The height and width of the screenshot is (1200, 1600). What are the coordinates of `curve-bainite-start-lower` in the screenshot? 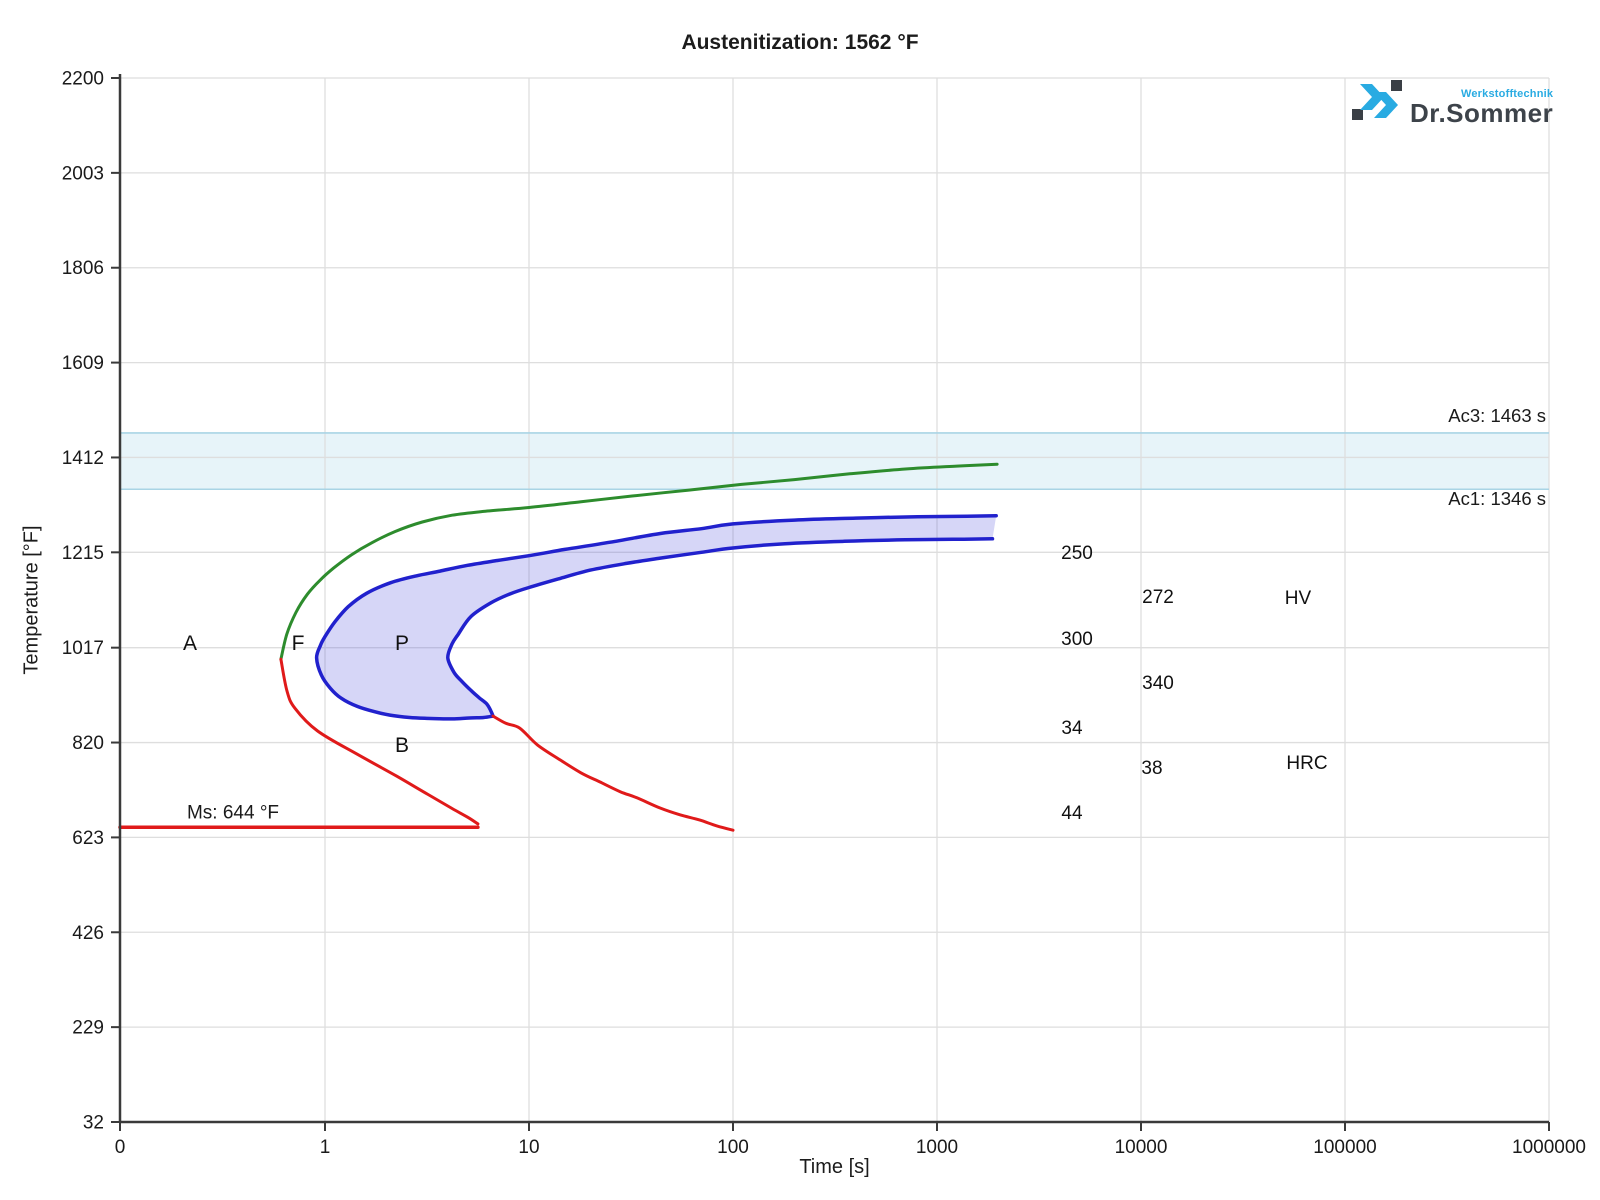 It's located at (613, 773).